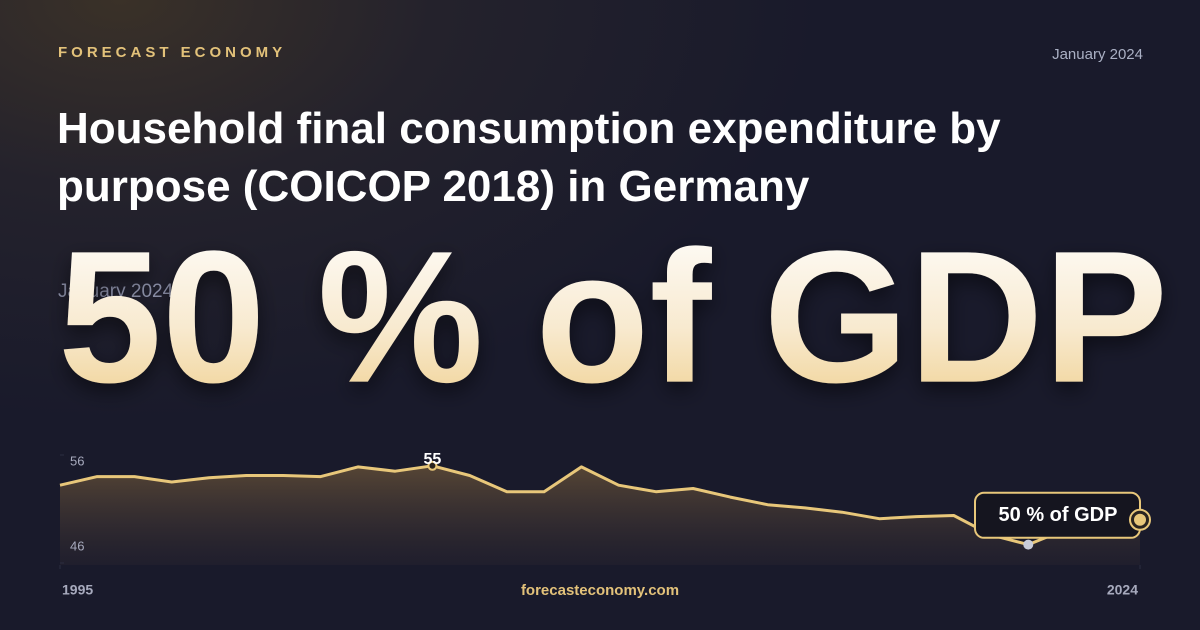  What do you see at coordinates (432, 465) in the screenshot?
I see `annotation-marker` at bounding box center [432, 465].